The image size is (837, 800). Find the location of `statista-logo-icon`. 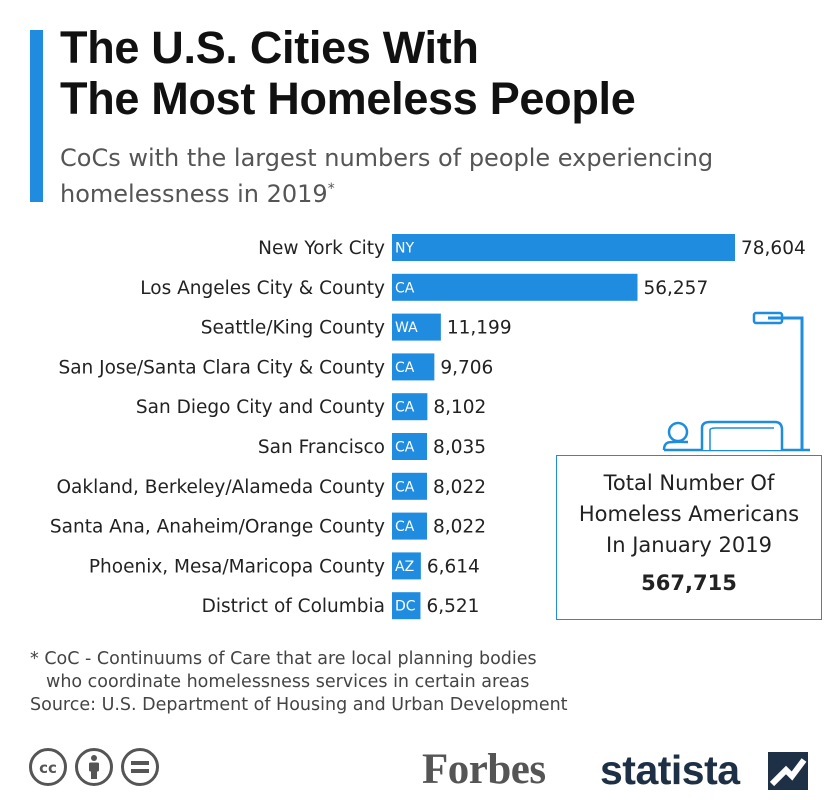

statista-logo-icon is located at coordinates (788, 771).